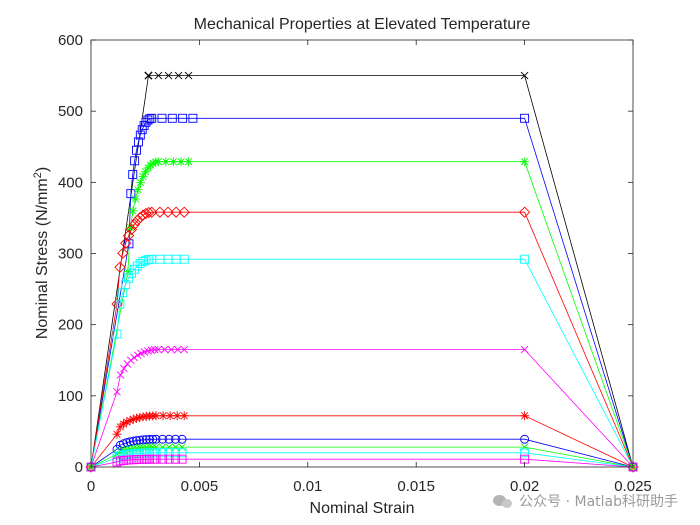 This screenshot has height=525, width=700. I want to click on watermark: 公众号 · Matlab科研助手, so click(585, 501).